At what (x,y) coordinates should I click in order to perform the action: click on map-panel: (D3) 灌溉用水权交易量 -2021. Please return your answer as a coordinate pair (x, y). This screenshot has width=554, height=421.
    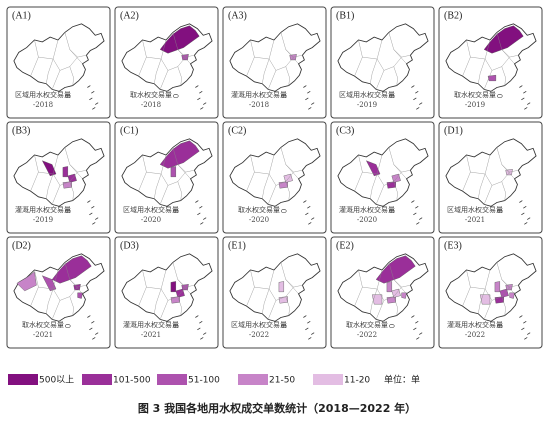
    Looking at the image, I should click on (166, 292).